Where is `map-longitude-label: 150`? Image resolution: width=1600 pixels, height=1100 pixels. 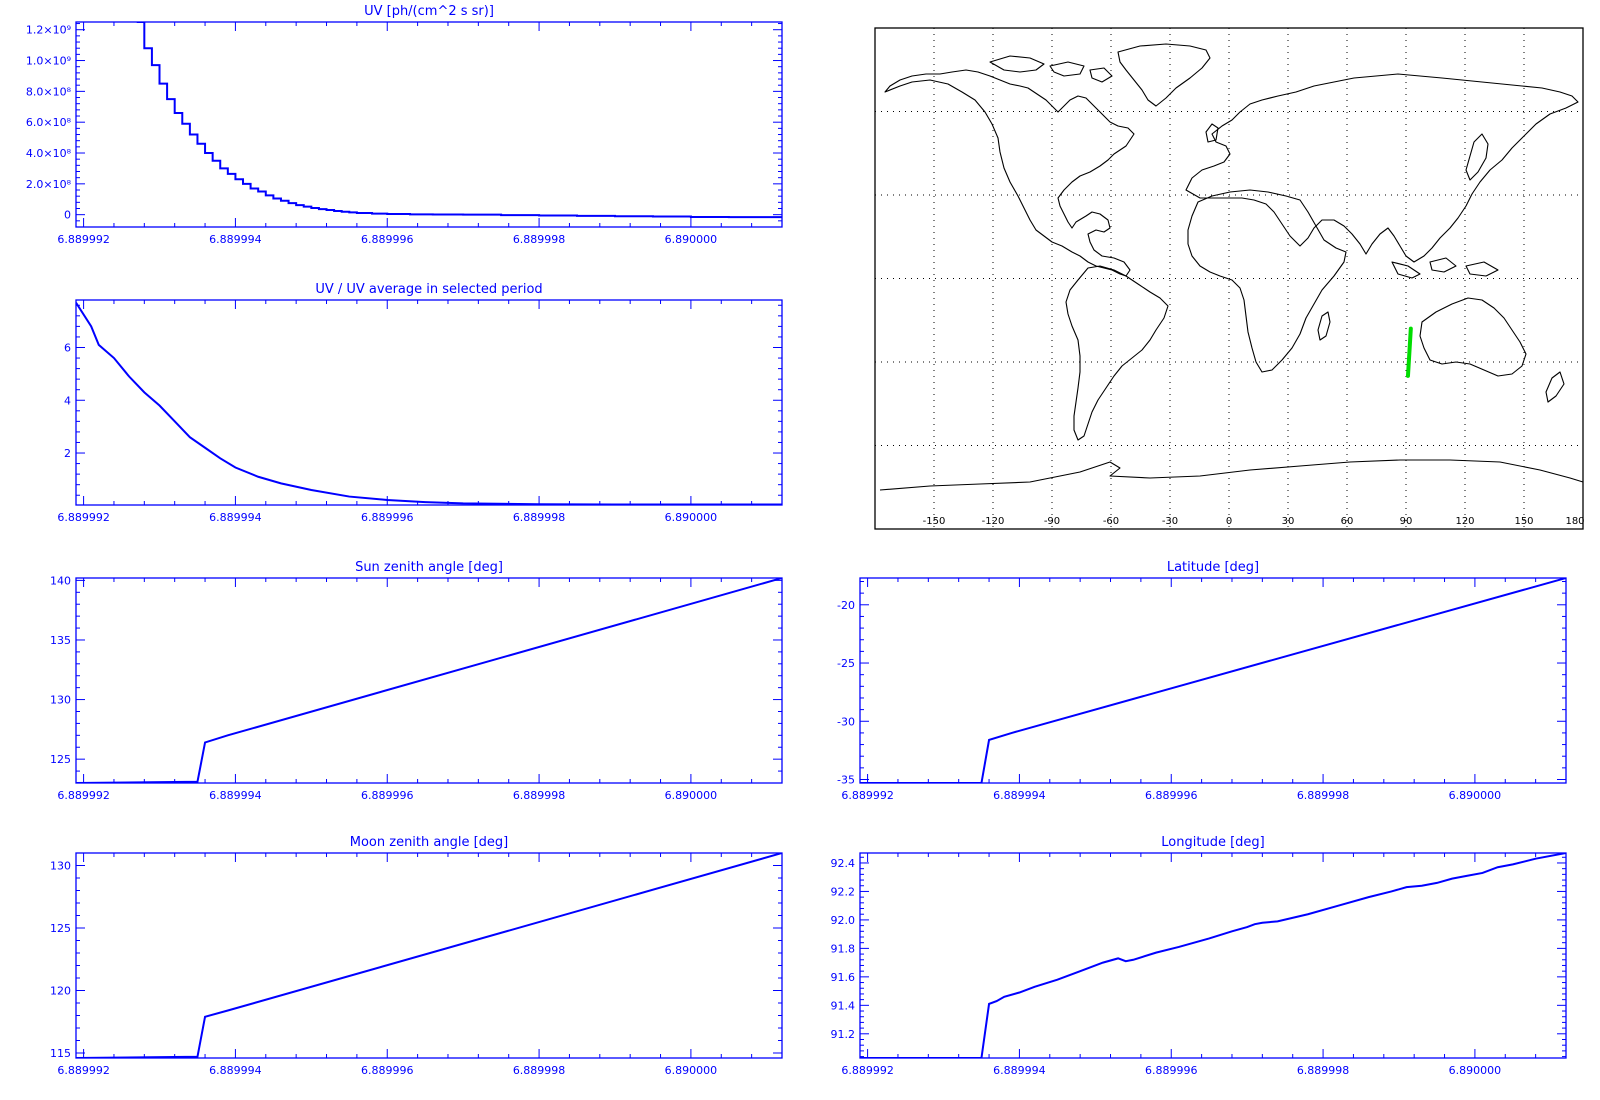 map-longitude-label: 150 is located at coordinates (1523, 521).